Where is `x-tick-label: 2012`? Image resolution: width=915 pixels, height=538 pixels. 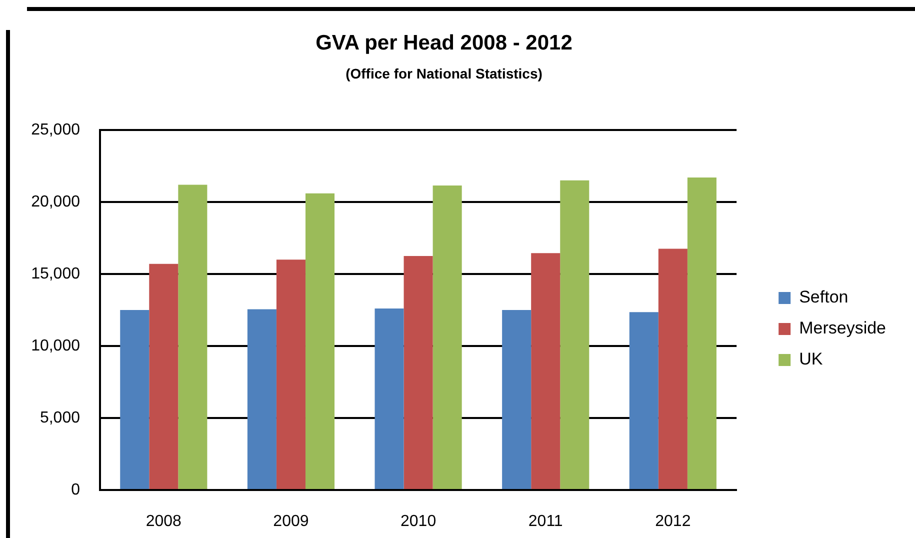 x-tick-label: 2012 is located at coordinates (673, 521).